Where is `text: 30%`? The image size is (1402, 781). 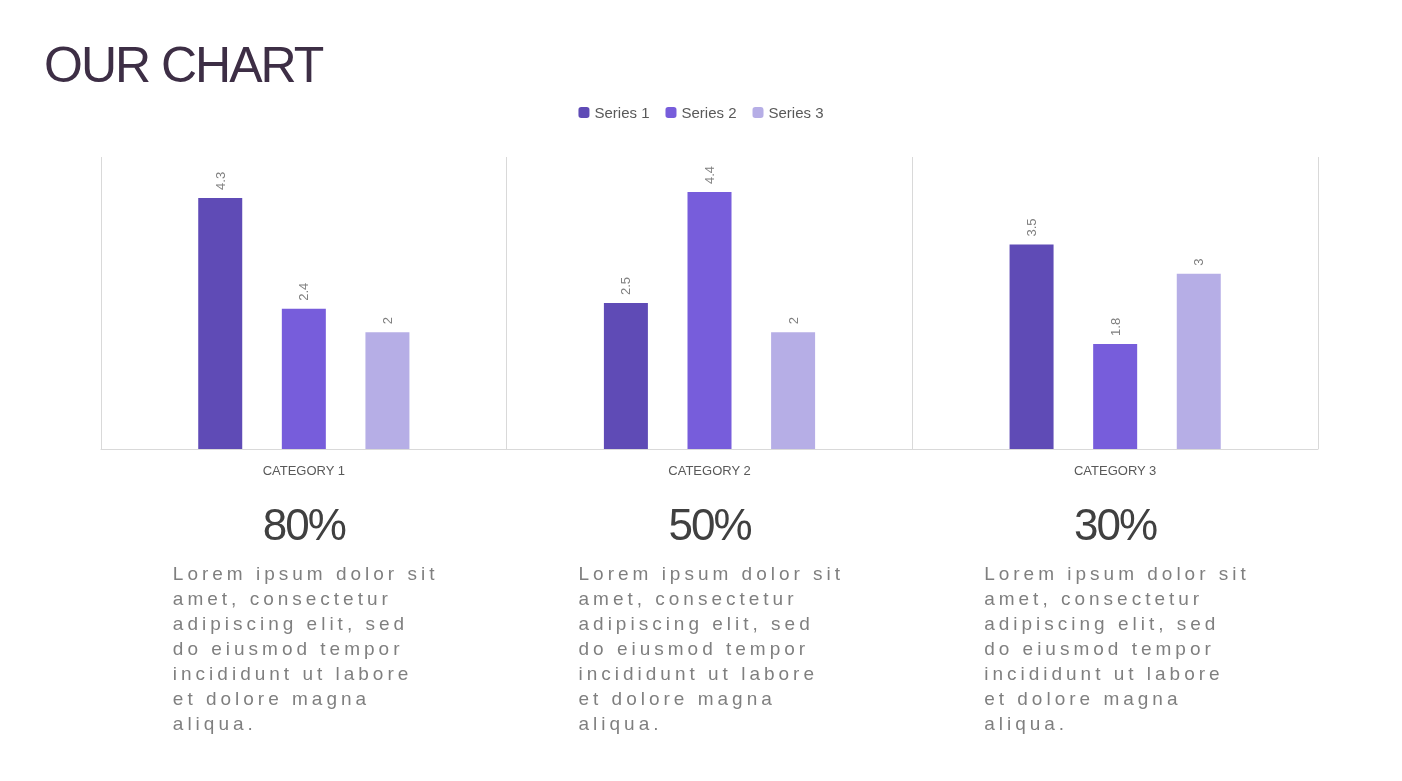
text: 30% is located at coordinates (1115, 525).